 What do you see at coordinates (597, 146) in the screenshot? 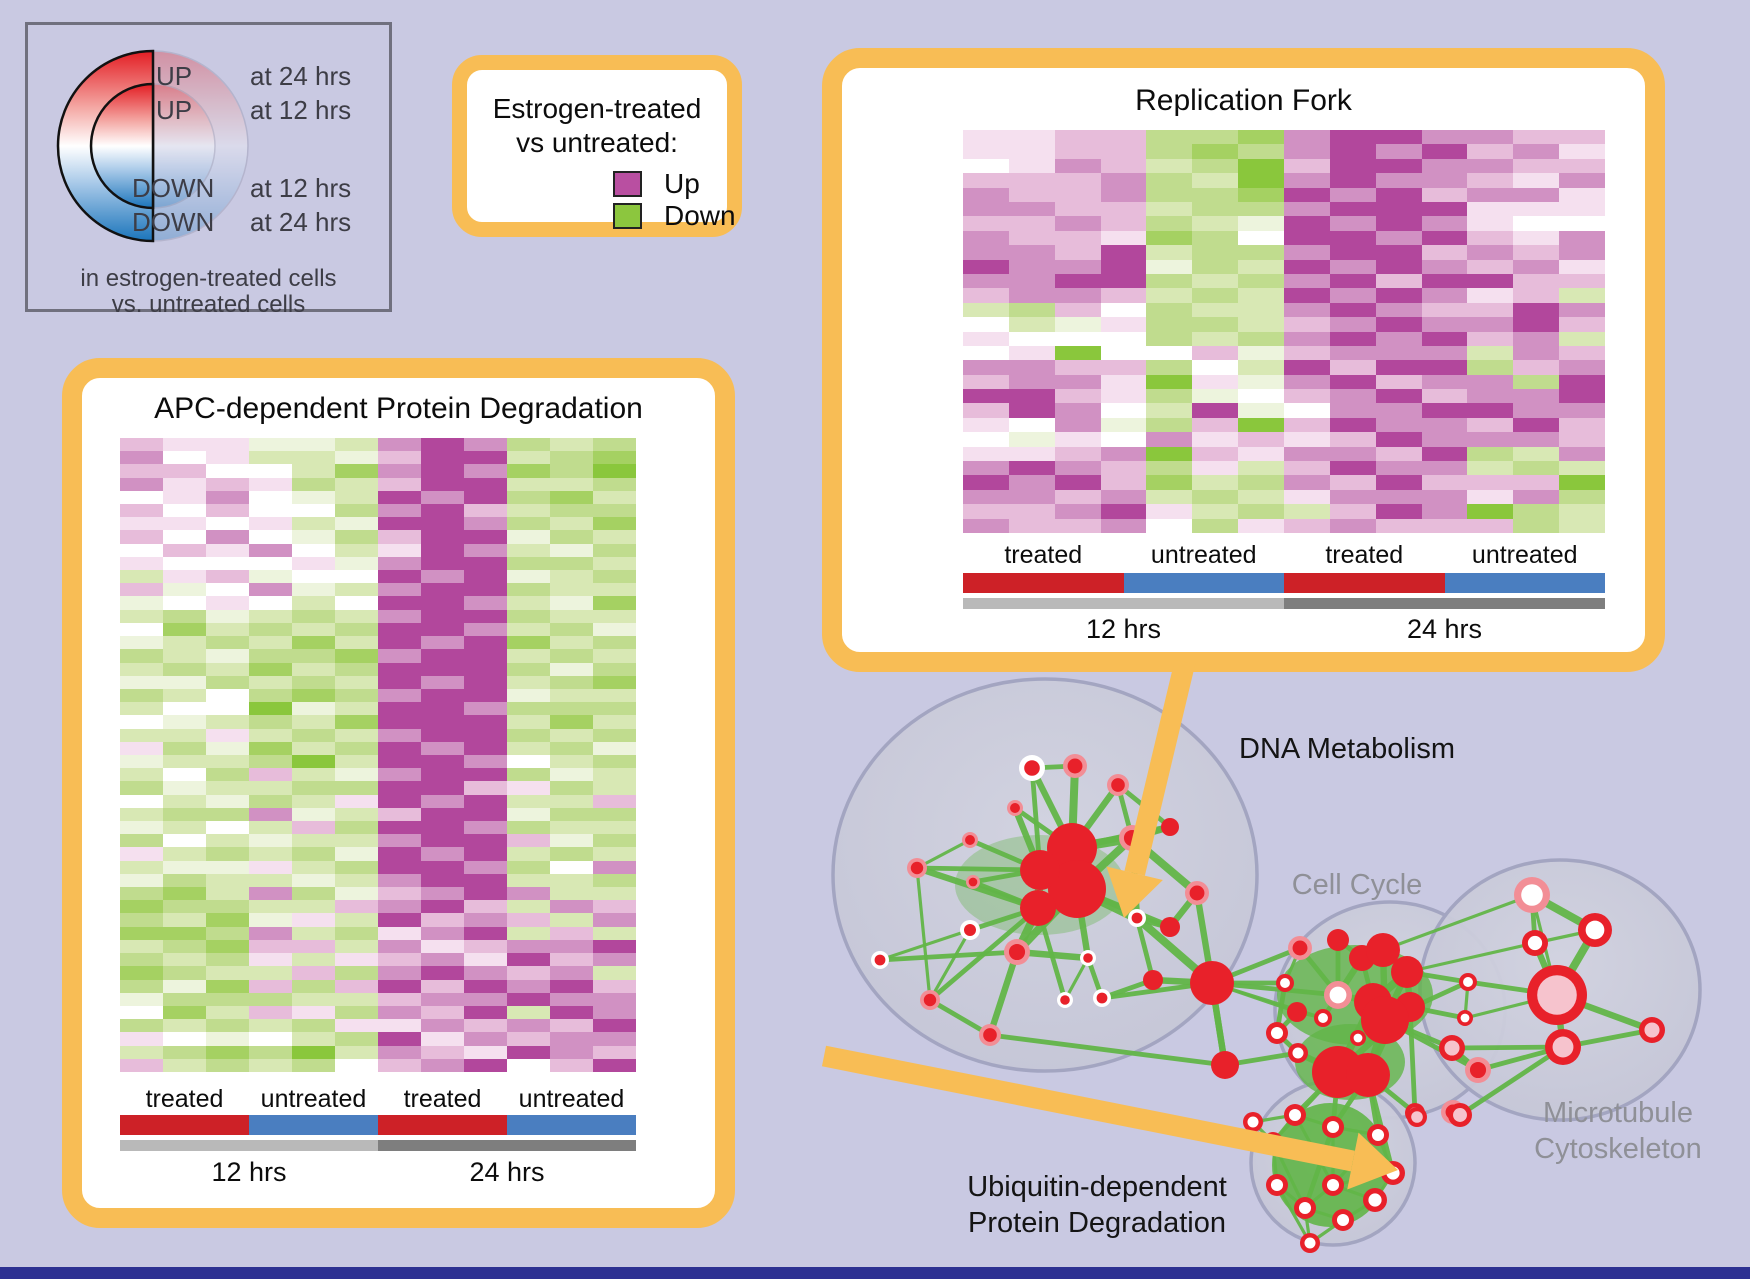
I see `estrogen-legend-box: Estrogen-treated vs untreated: Up Down` at bounding box center [597, 146].